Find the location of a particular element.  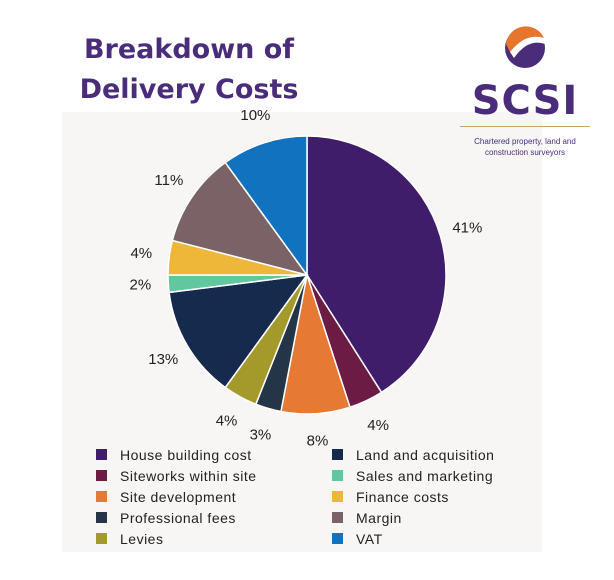

pie-slice-land-and-acquisition is located at coordinates (238, 331).